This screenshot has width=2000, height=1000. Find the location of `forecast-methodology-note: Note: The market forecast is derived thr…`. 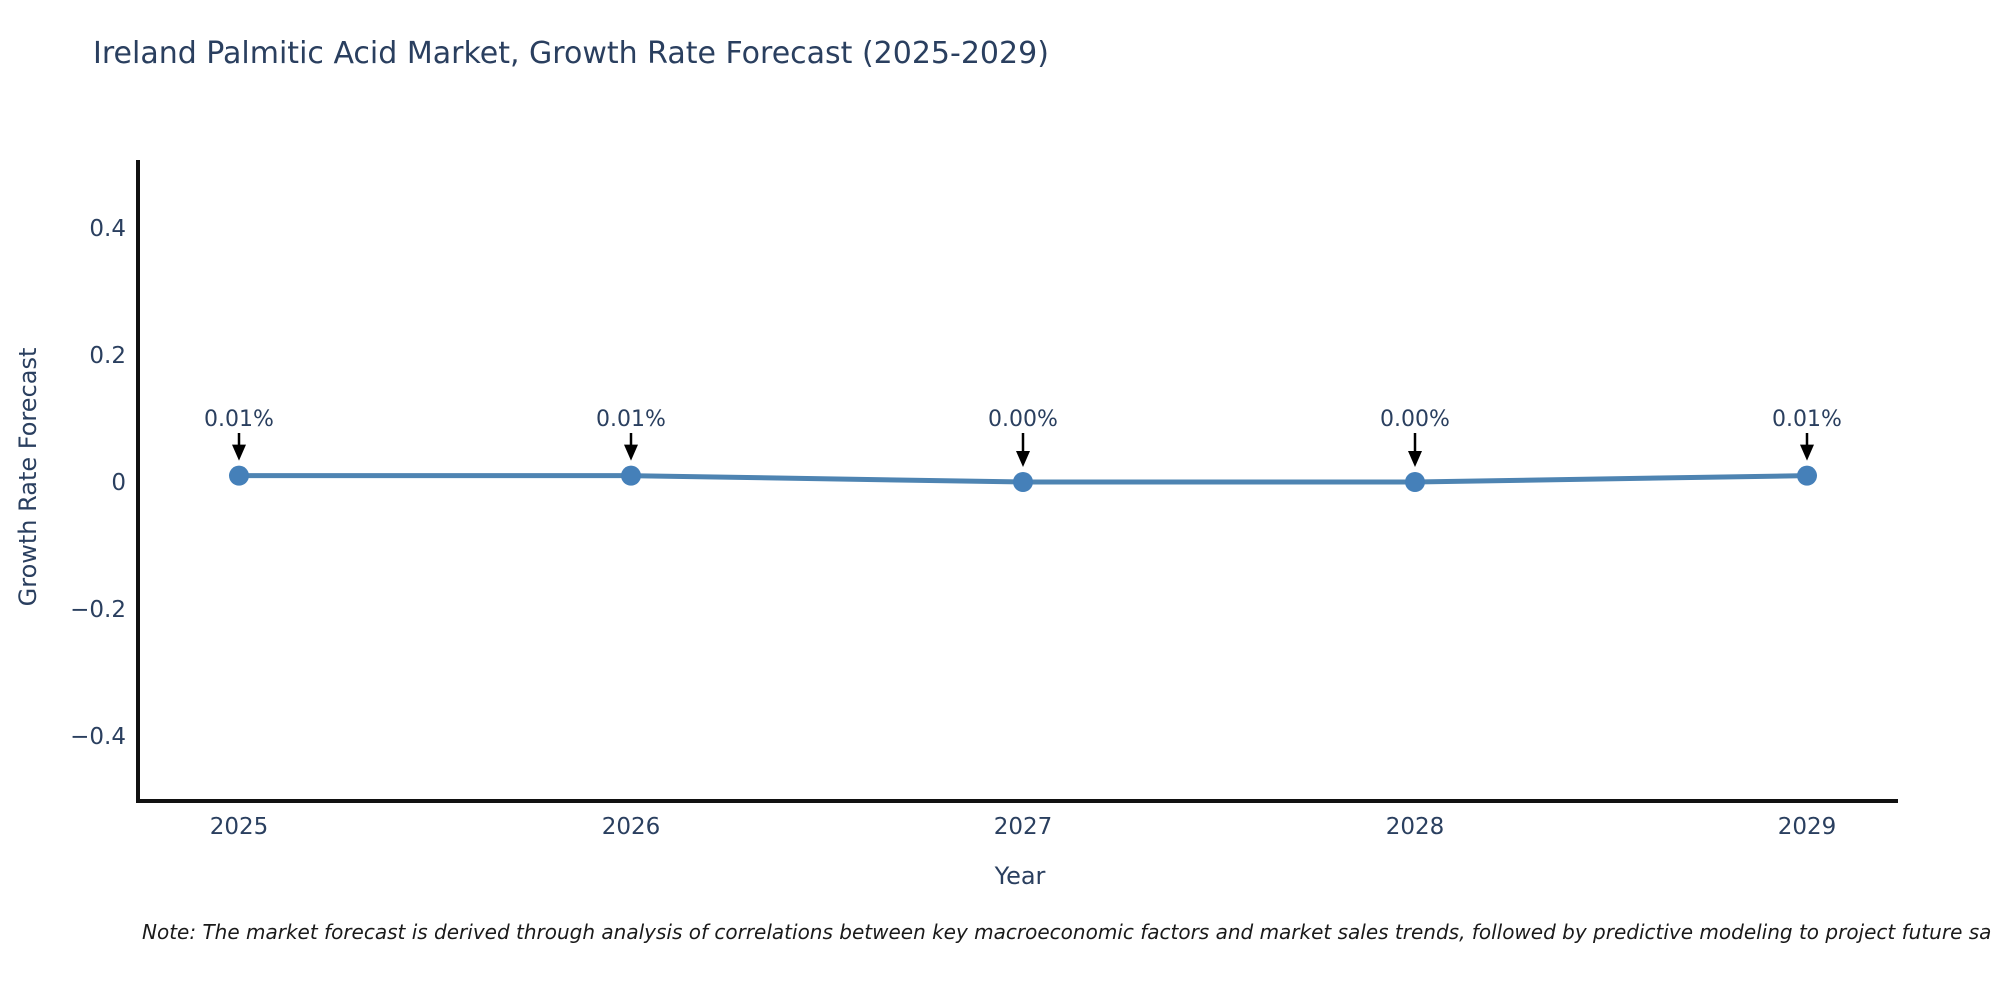

forecast-methodology-note: Note: The market forecast is derived thr… is located at coordinates (1067, 932).